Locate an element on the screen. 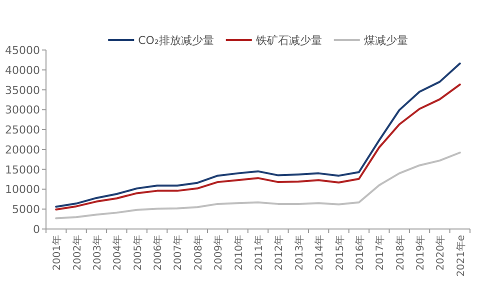 The height and width of the screenshot is (288, 480). y-tick-label: 30000 is located at coordinates (22, 110).